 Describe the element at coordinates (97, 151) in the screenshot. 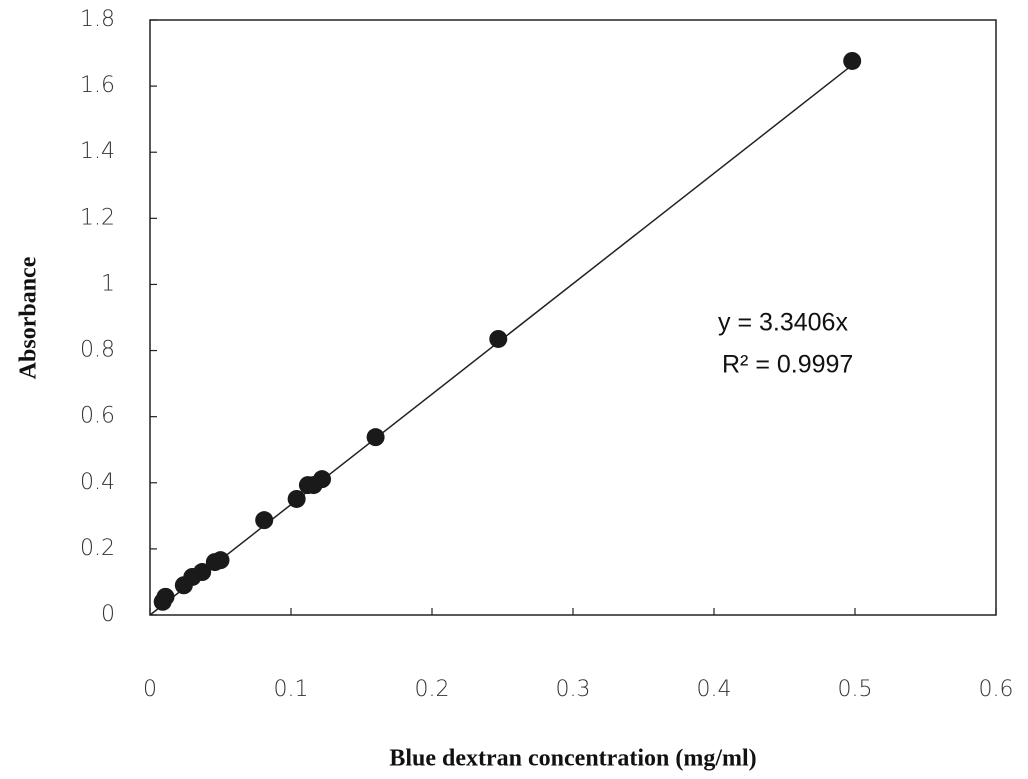

I see `y-tick-label: 1.4` at that location.